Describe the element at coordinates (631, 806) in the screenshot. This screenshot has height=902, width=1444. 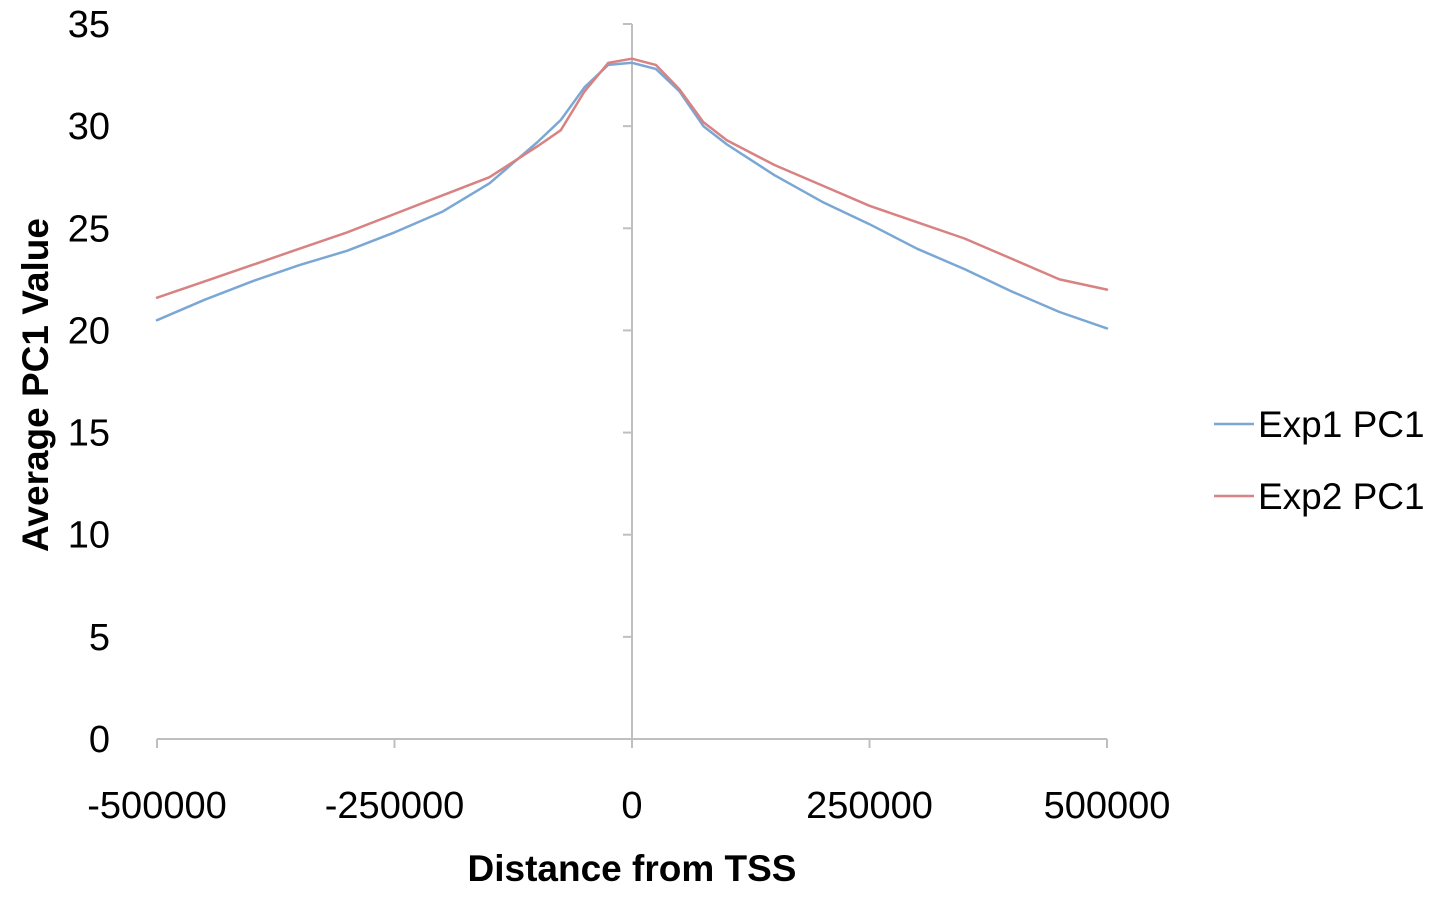
I see `x-tick-label: 0` at that location.